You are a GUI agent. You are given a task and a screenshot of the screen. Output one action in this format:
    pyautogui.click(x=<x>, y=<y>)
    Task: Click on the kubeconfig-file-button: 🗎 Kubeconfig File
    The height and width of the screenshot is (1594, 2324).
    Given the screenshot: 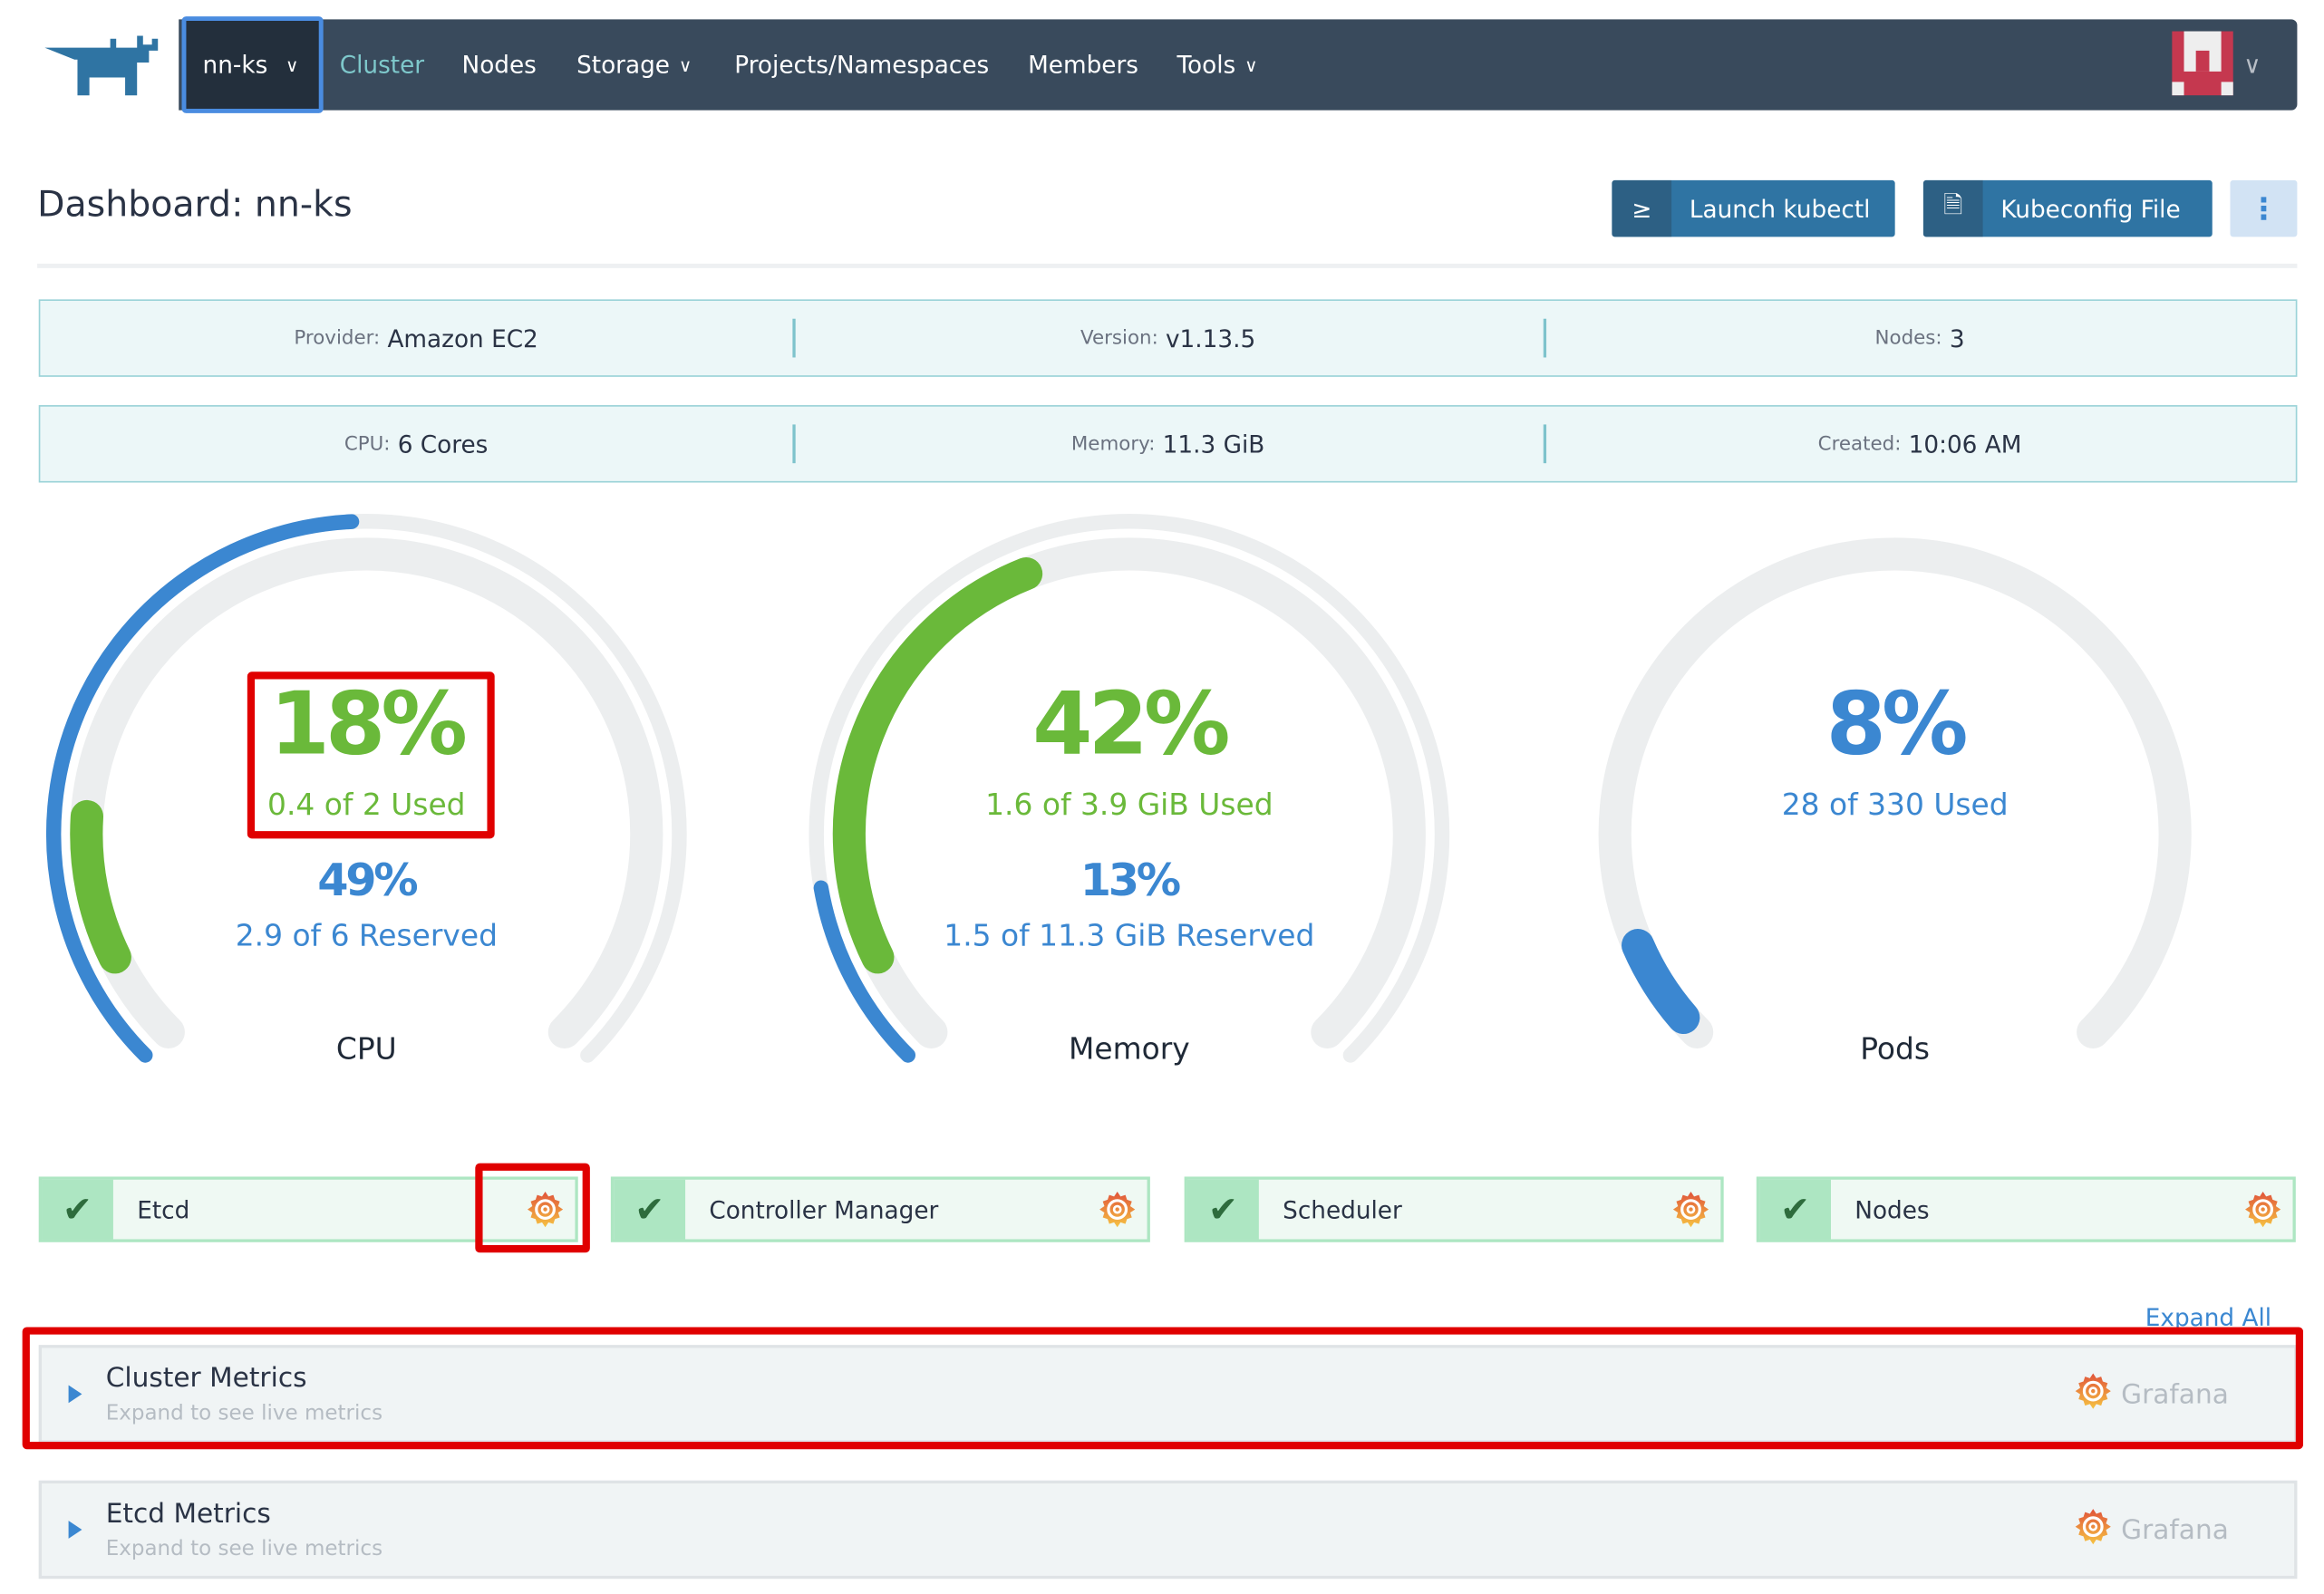 What is the action you would take?
    pyautogui.click(x=2067, y=208)
    